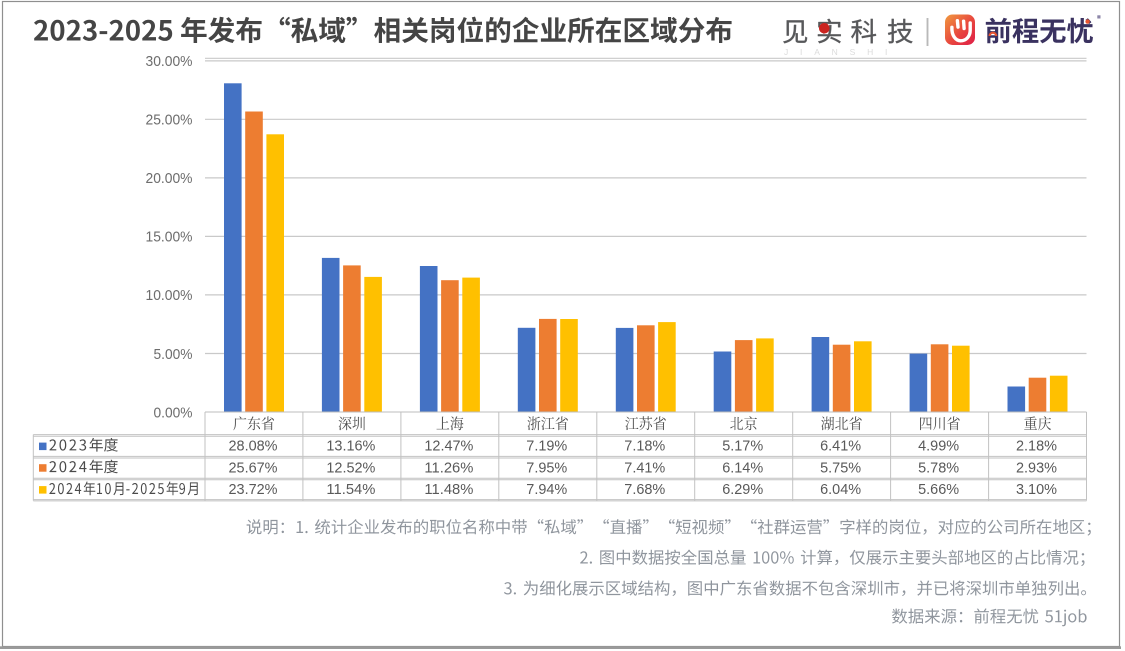 The width and height of the screenshot is (1125, 651). What do you see at coordinates (350, 468) in the screenshot?
I see `svg-text: 12.52%` at bounding box center [350, 468].